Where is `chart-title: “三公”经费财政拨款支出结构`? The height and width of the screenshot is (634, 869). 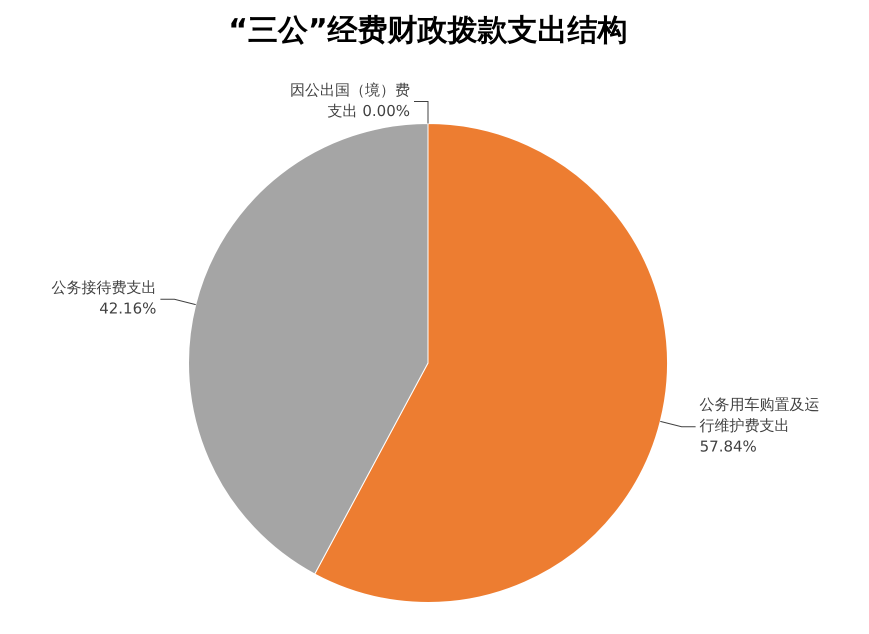
chart-title: “三公”经费财政拨款支出结构 is located at coordinates (428, 30).